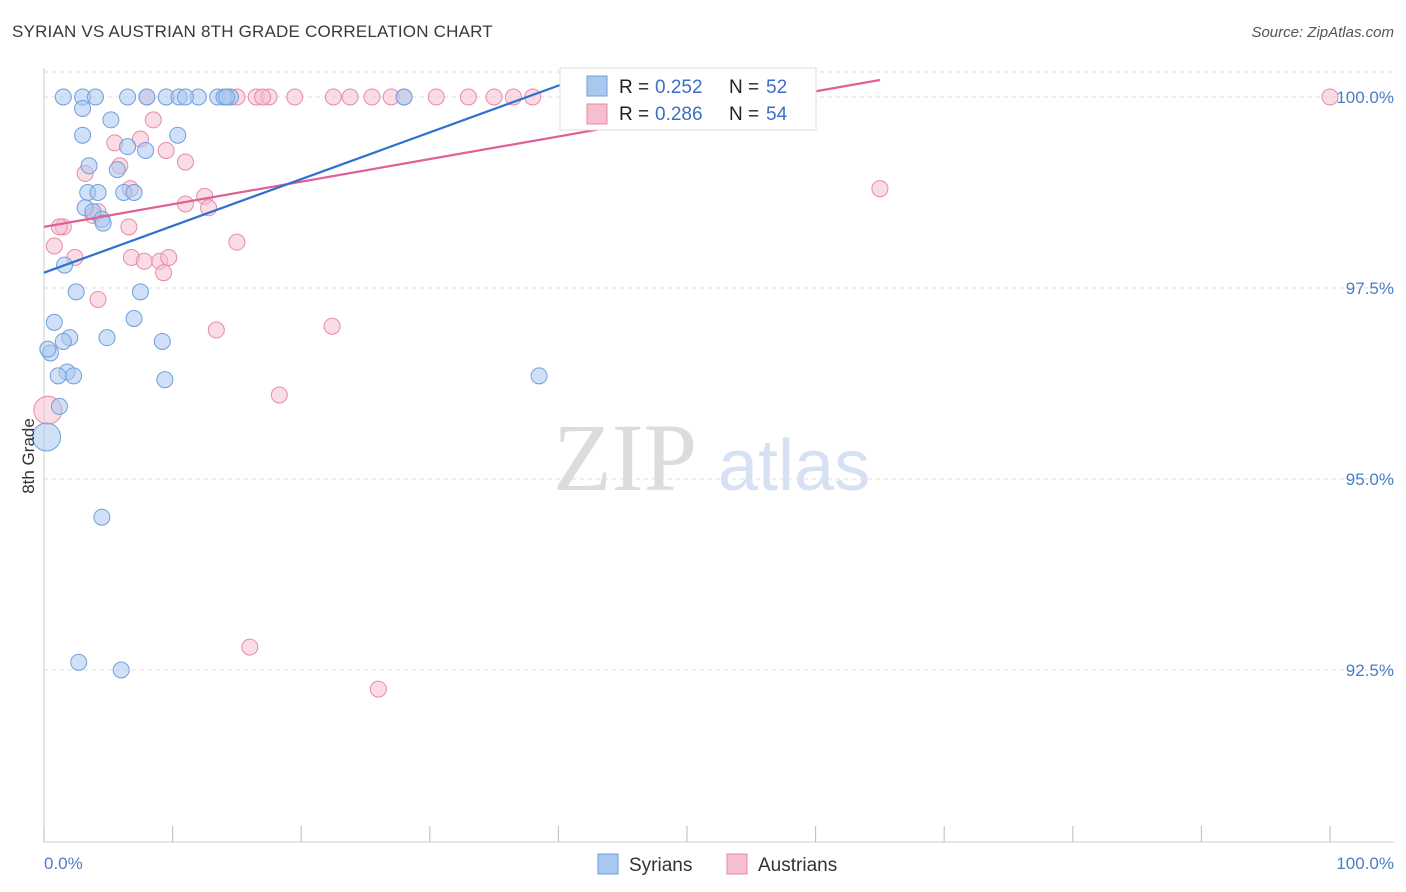 This screenshot has width=1406, height=892. I want to click on y-axis-label: 8th Grade, so click(28, 456).